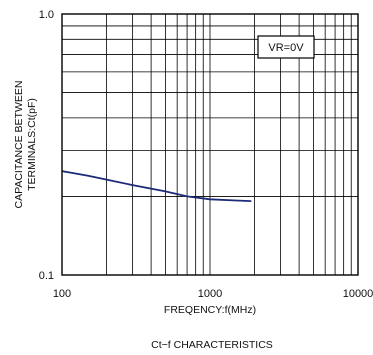 Image resolution: width=373 pixels, height=355 pixels. What do you see at coordinates (210, 310) in the screenshot?
I see `x-axis-label: FREQENCY:f(MHz)` at bounding box center [210, 310].